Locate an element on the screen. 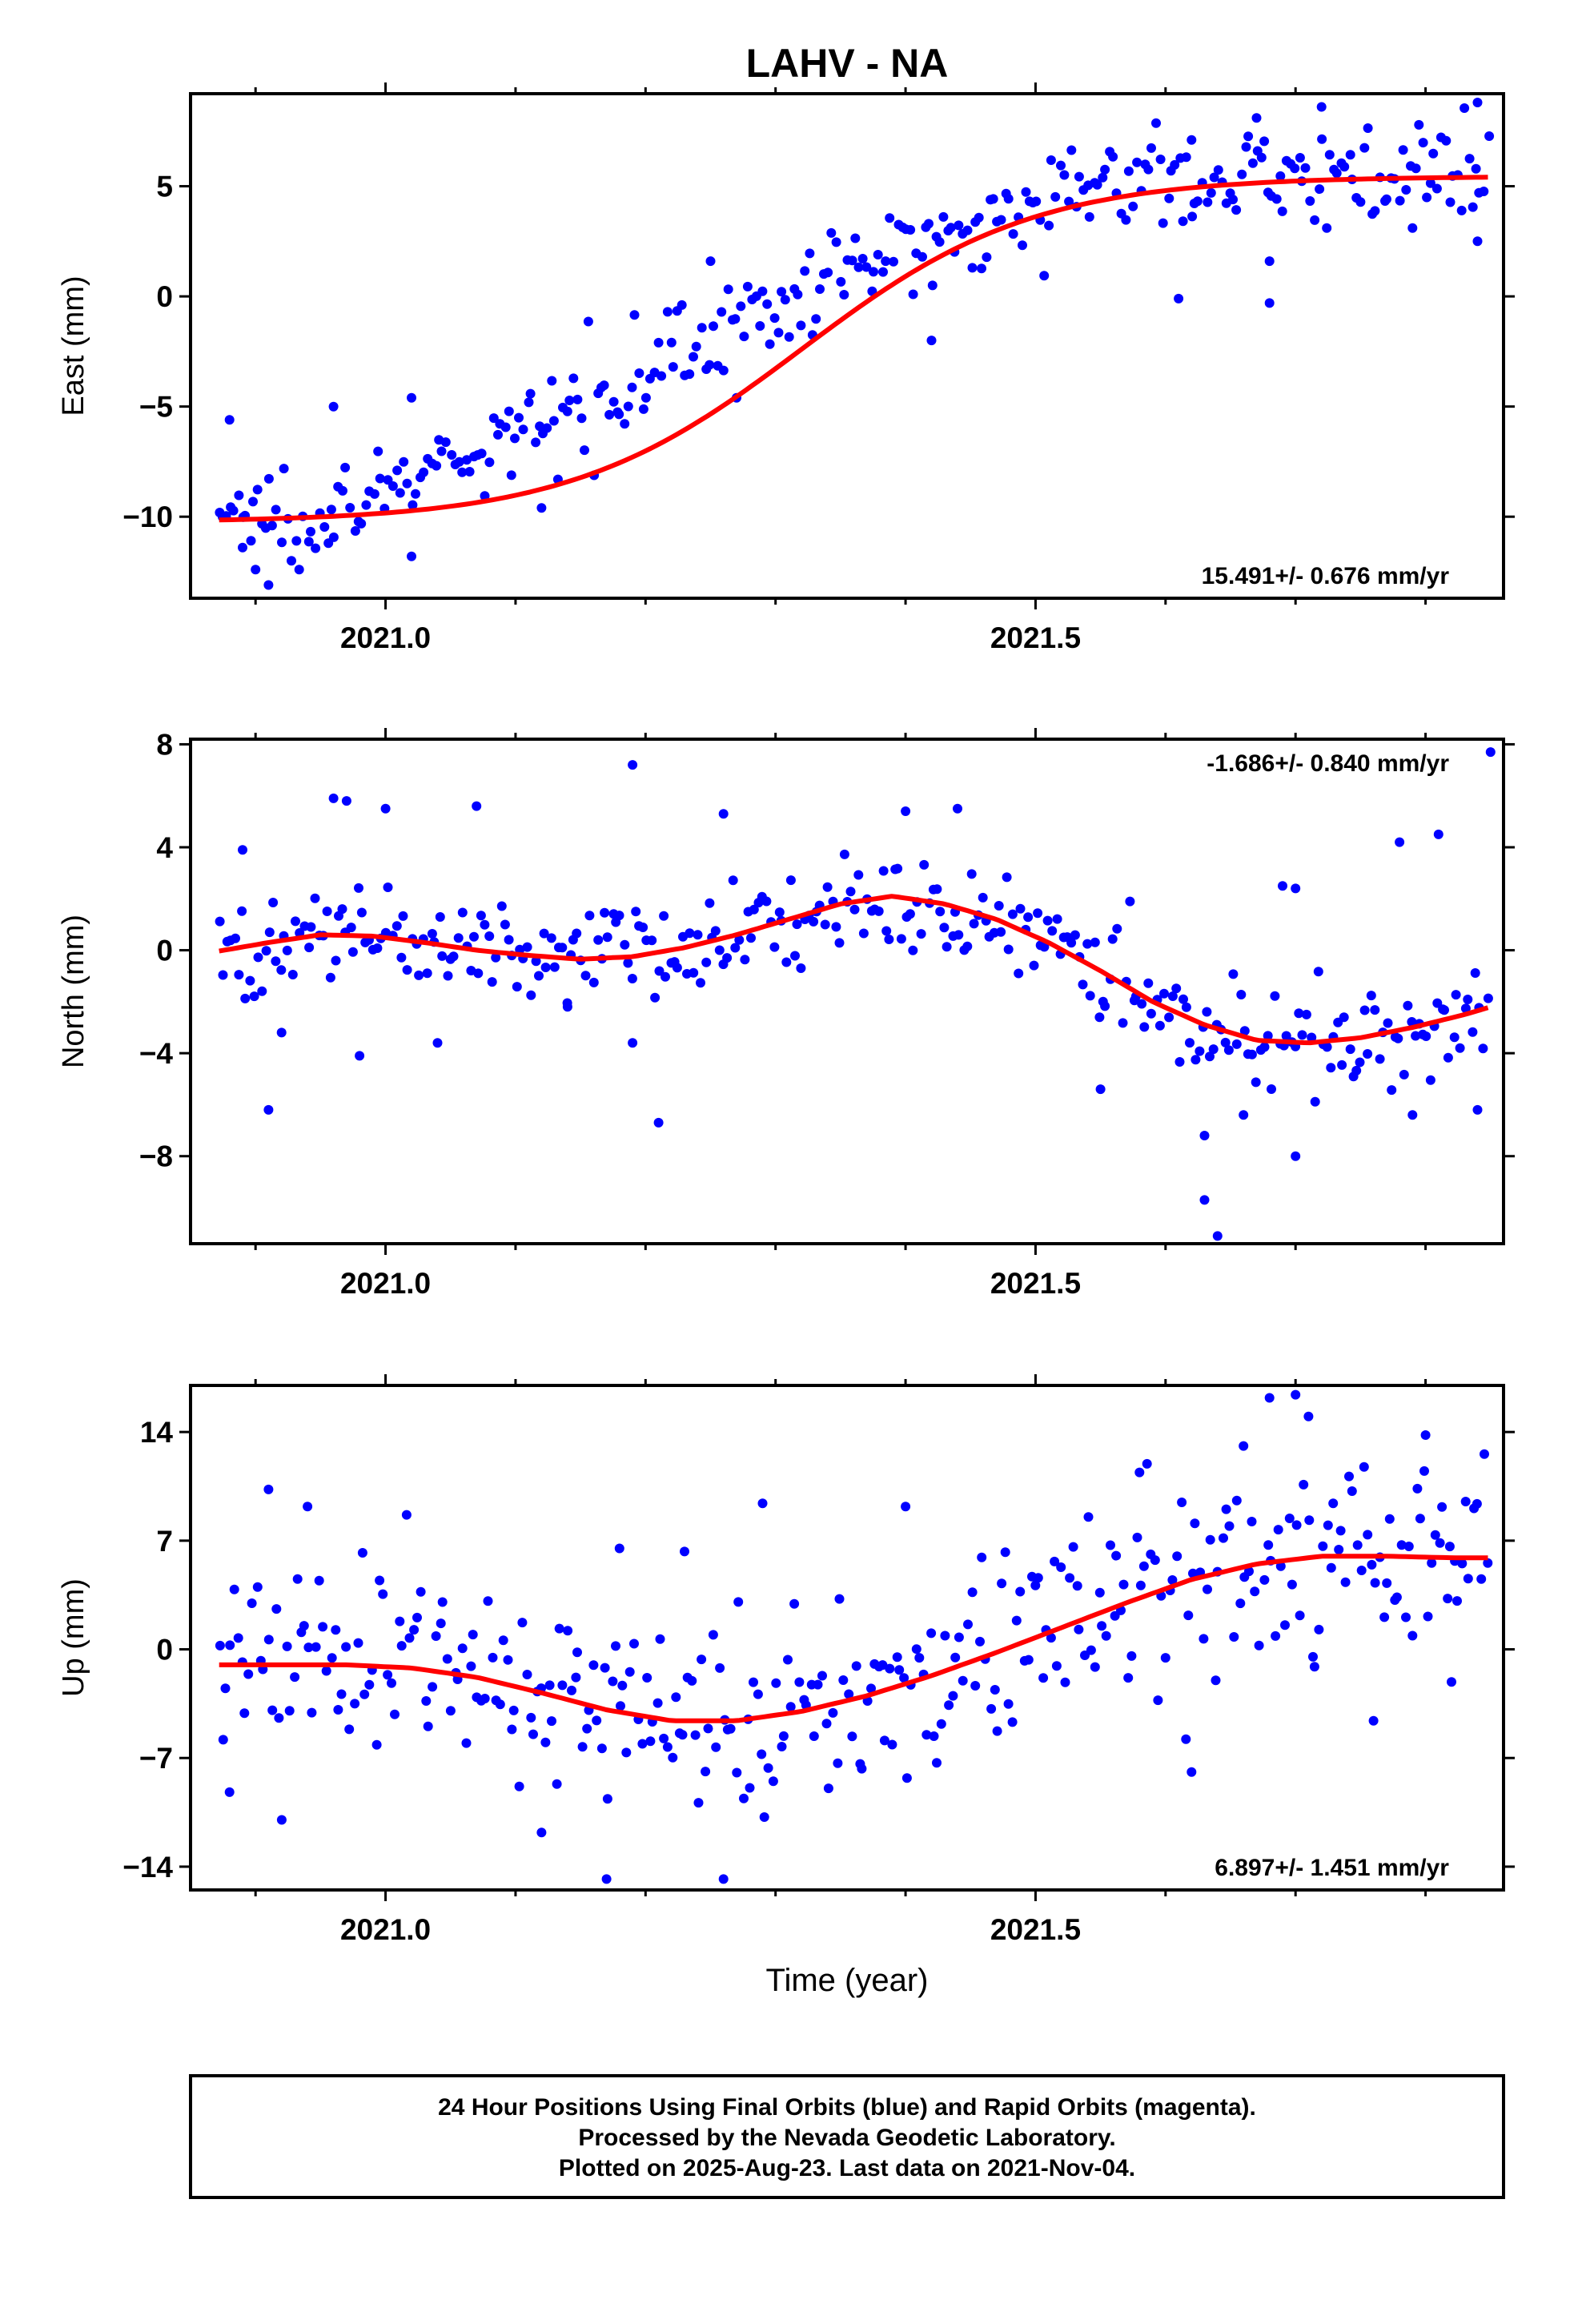 This screenshot has height=2324, width=1582. up-y-axis-label: Up (mm) is located at coordinates (74, 1637).